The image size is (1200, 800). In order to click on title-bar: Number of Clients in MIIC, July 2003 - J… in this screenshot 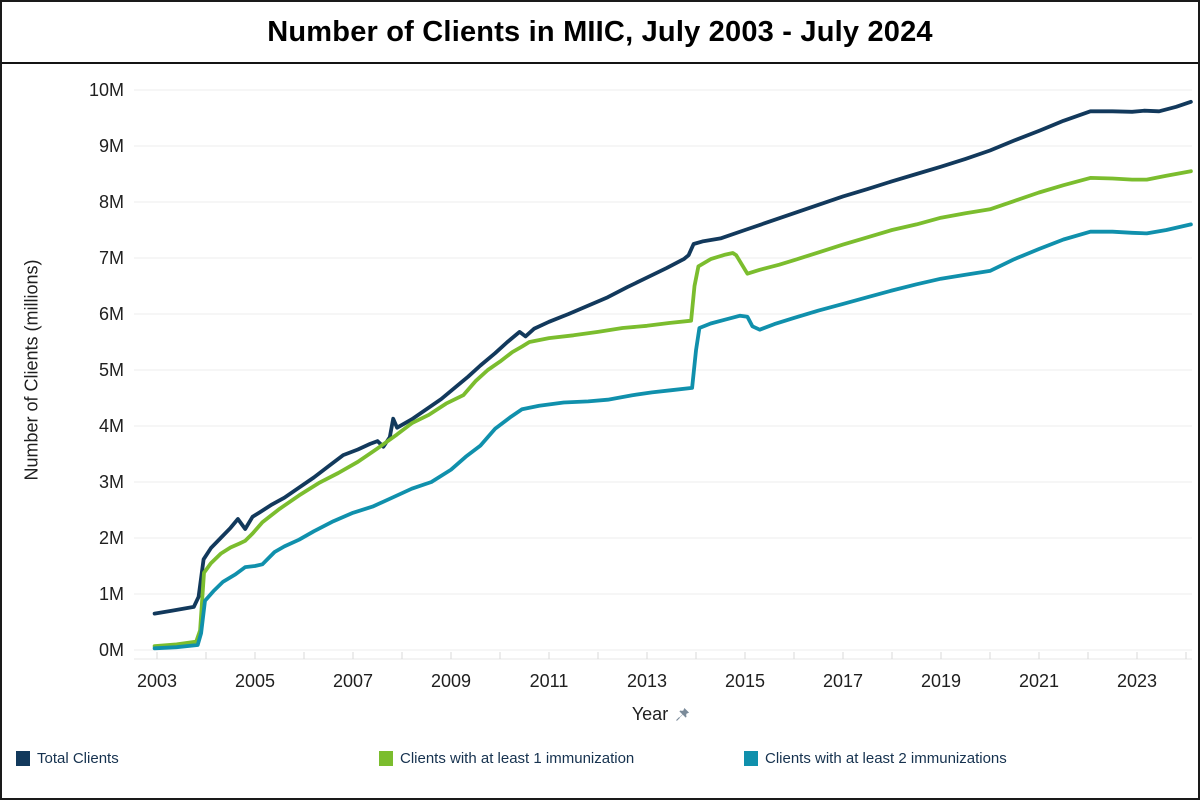, I will do `click(600, 33)`.